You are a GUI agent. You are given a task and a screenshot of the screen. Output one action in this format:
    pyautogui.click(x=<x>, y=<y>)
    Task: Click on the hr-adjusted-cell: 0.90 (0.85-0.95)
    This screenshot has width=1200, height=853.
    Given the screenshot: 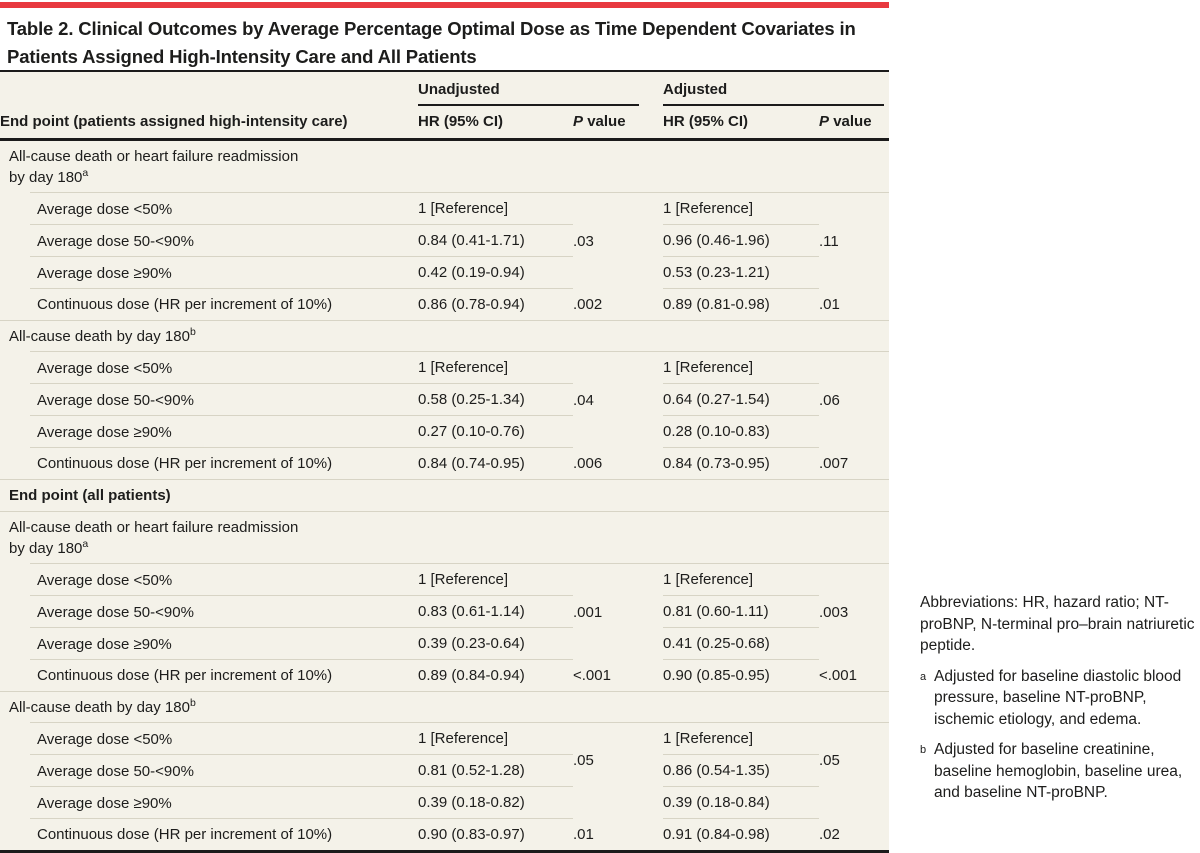 What is the action you would take?
    pyautogui.click(x=741, y=676)
    